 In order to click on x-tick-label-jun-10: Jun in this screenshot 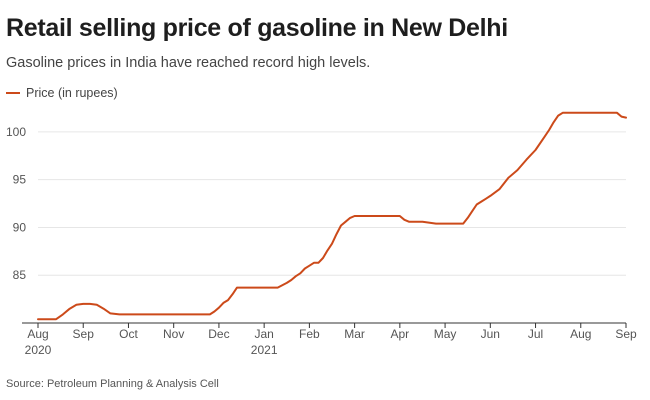, I will do `click(490, 334)`.